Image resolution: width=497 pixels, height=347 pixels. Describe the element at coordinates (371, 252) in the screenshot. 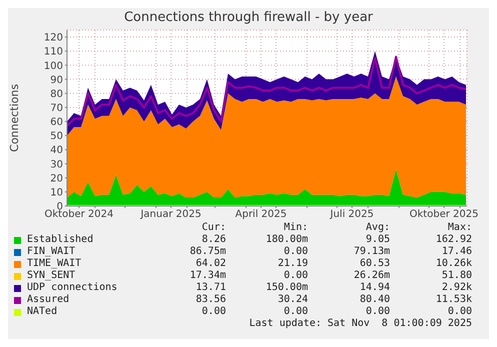

I see `text: 79.13m` at that location.